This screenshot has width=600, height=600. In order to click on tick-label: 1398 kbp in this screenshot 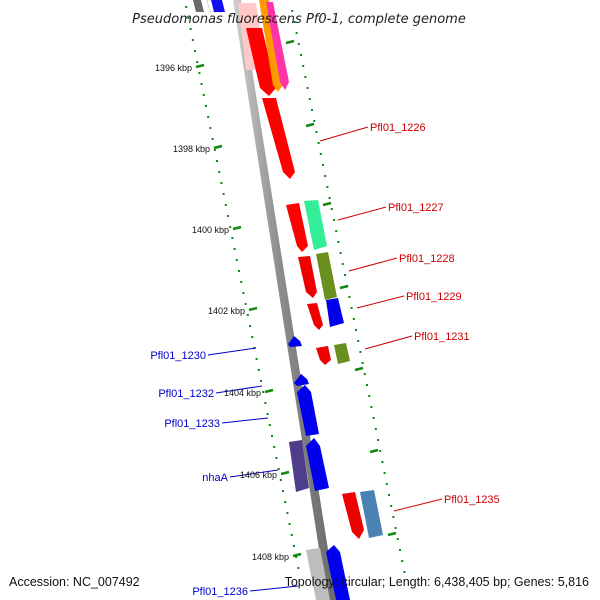, I will do `click(191, 149)`.